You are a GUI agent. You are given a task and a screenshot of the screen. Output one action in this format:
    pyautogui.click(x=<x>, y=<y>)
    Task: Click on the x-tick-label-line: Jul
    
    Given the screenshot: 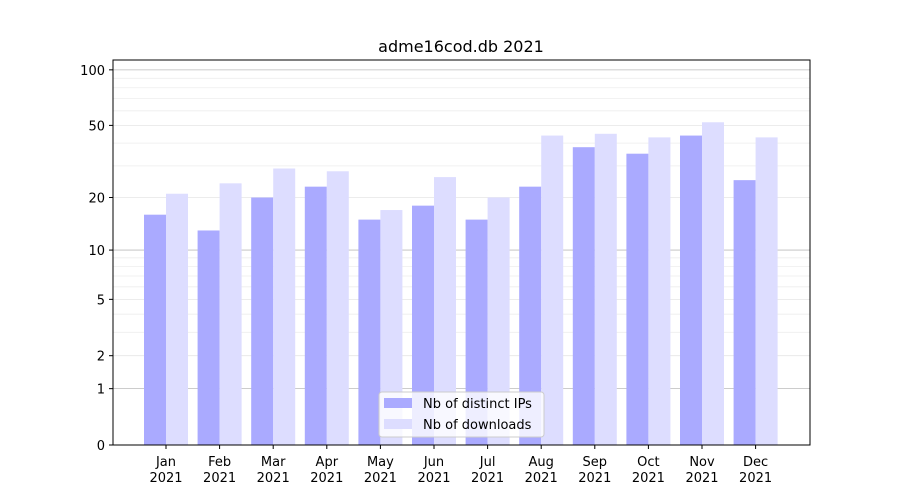 What is the action you would take?
    pyautogui.click(x=487, y=462)
    